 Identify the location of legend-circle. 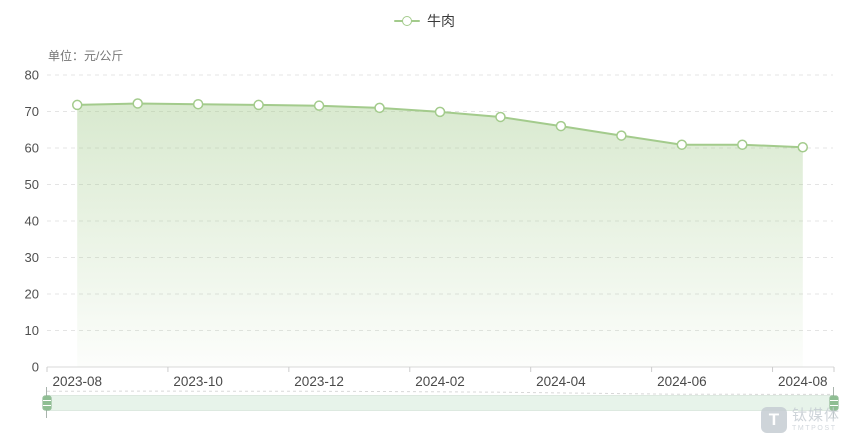
(407, 21).